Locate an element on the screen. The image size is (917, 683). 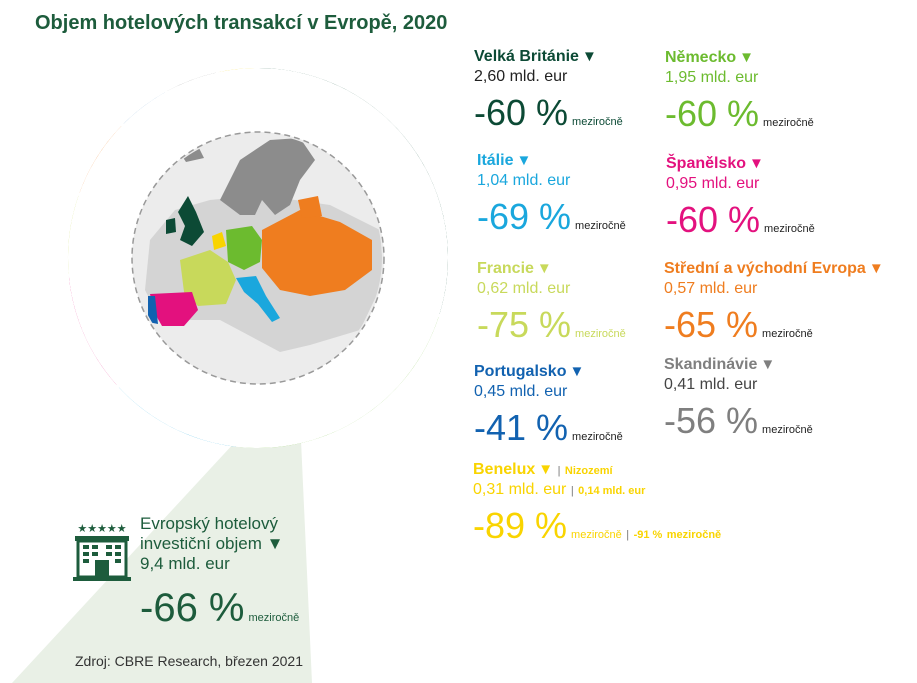
map-spain is located at coordinates (174, 309).